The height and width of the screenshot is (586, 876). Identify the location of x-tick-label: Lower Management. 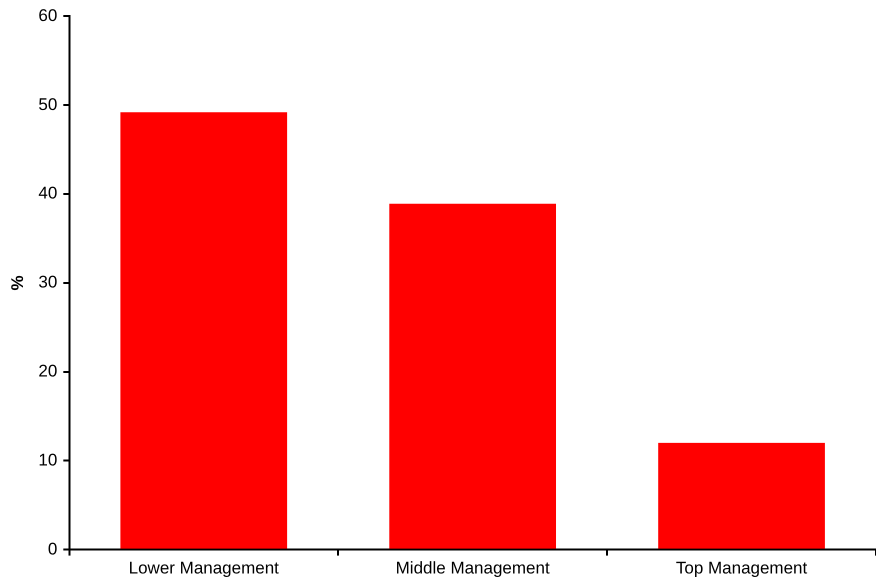
(204, 568).